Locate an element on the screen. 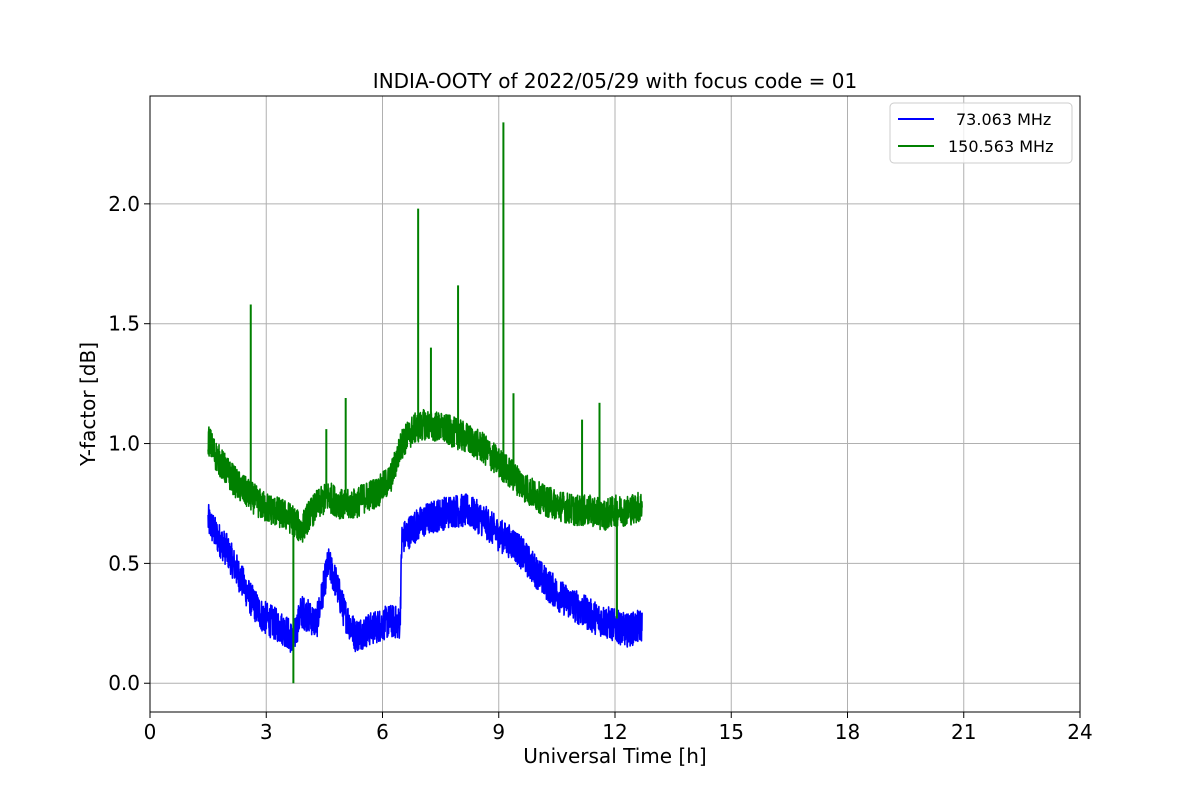 Image resolution: width=1200 pixels, height=800 pixels. y-tick-label: 2.0 is located at coordinates (124, 204).